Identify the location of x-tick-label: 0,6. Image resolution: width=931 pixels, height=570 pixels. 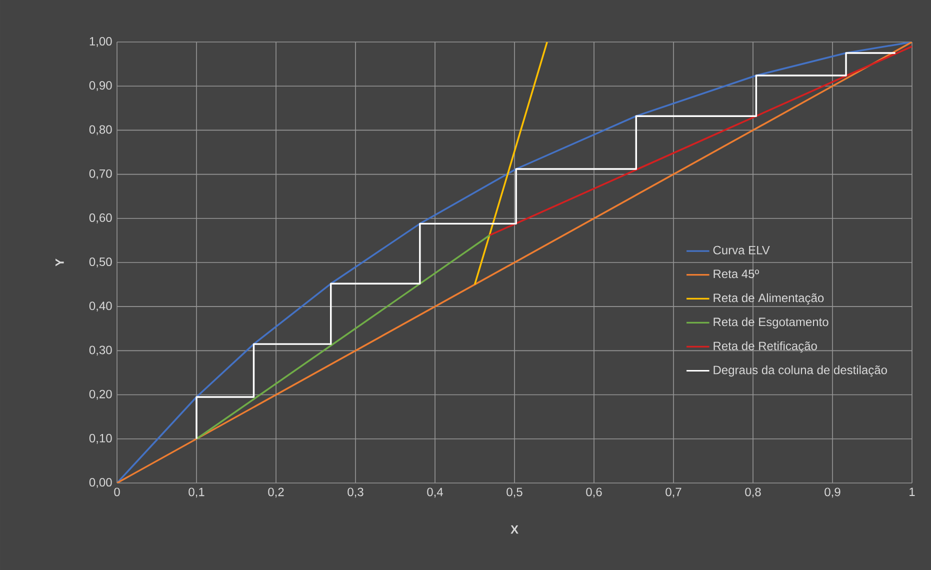
(594, 493).